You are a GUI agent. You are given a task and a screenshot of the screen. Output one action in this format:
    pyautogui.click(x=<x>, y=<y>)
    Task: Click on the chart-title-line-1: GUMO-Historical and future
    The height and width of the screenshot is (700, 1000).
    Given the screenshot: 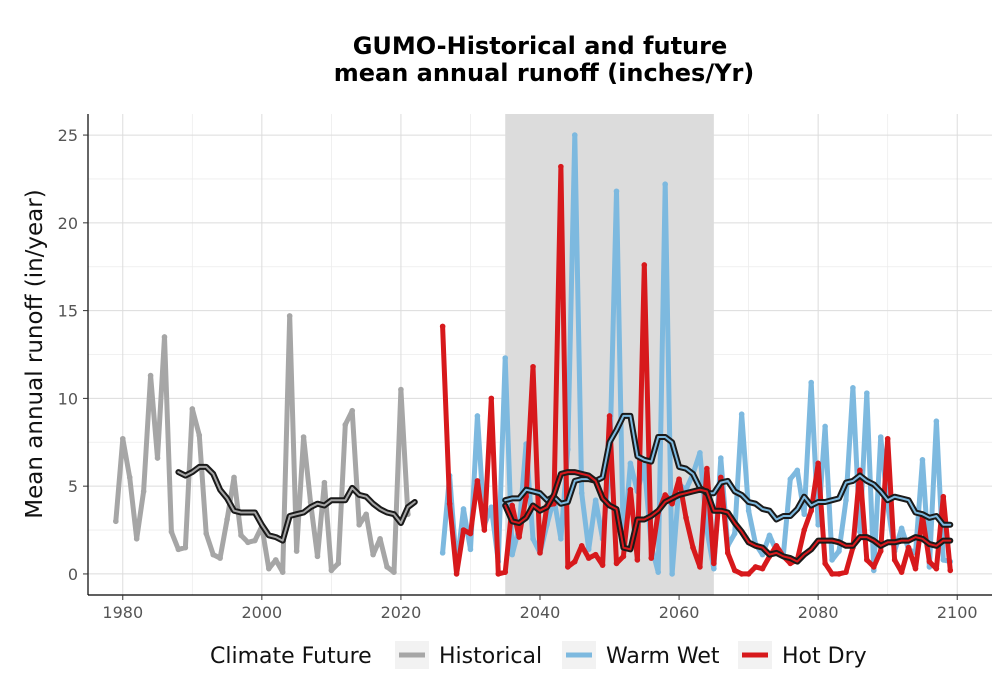 What is the action you would take?
    pyautogui.click(x=540, y=46)
    